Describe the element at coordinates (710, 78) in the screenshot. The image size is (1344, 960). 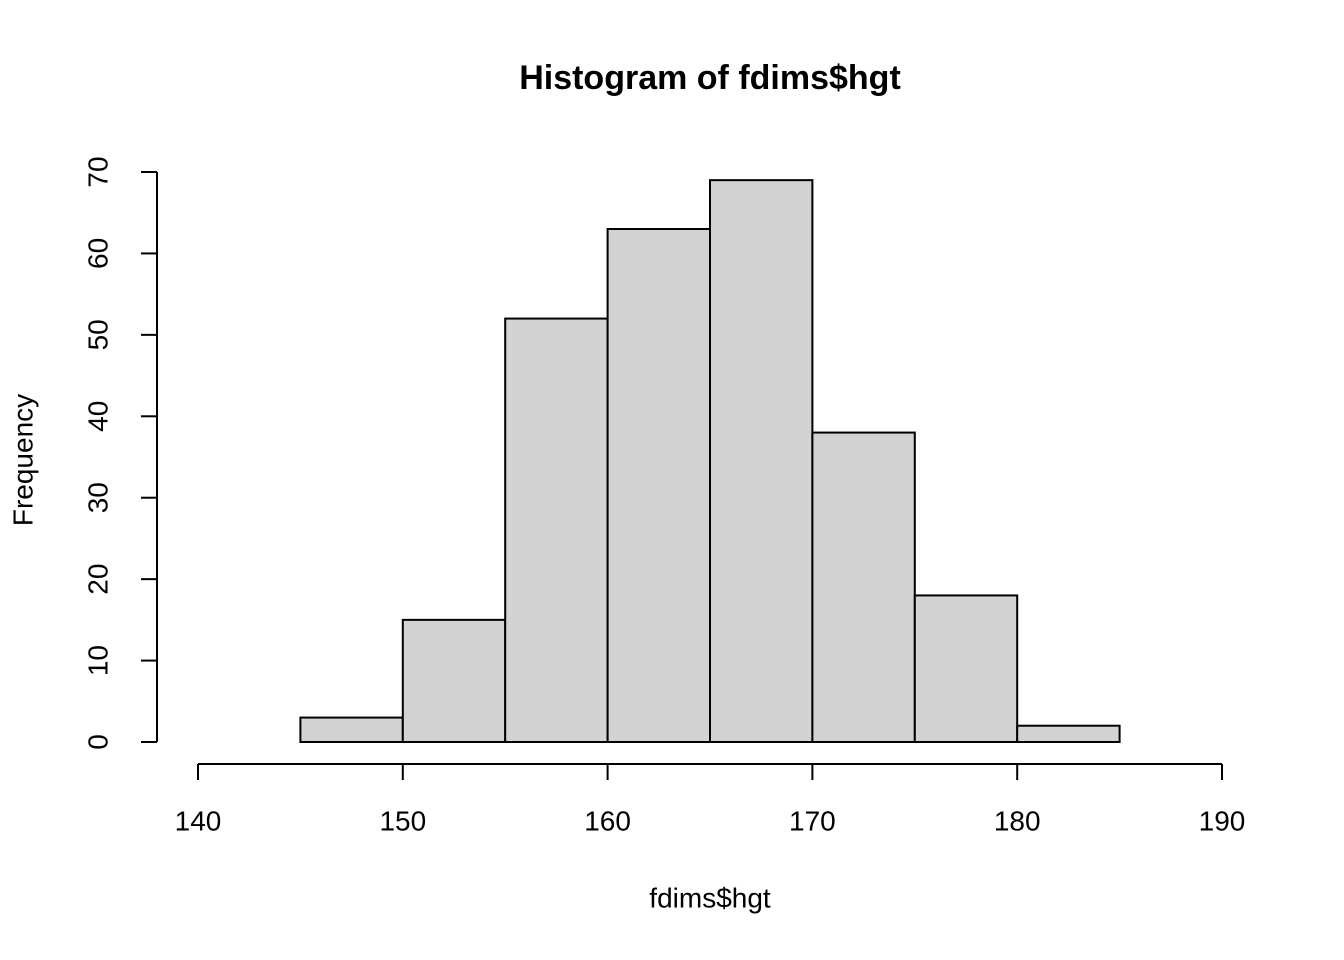
I see `chart-title: Histogram of fdims$hgt` at that location.